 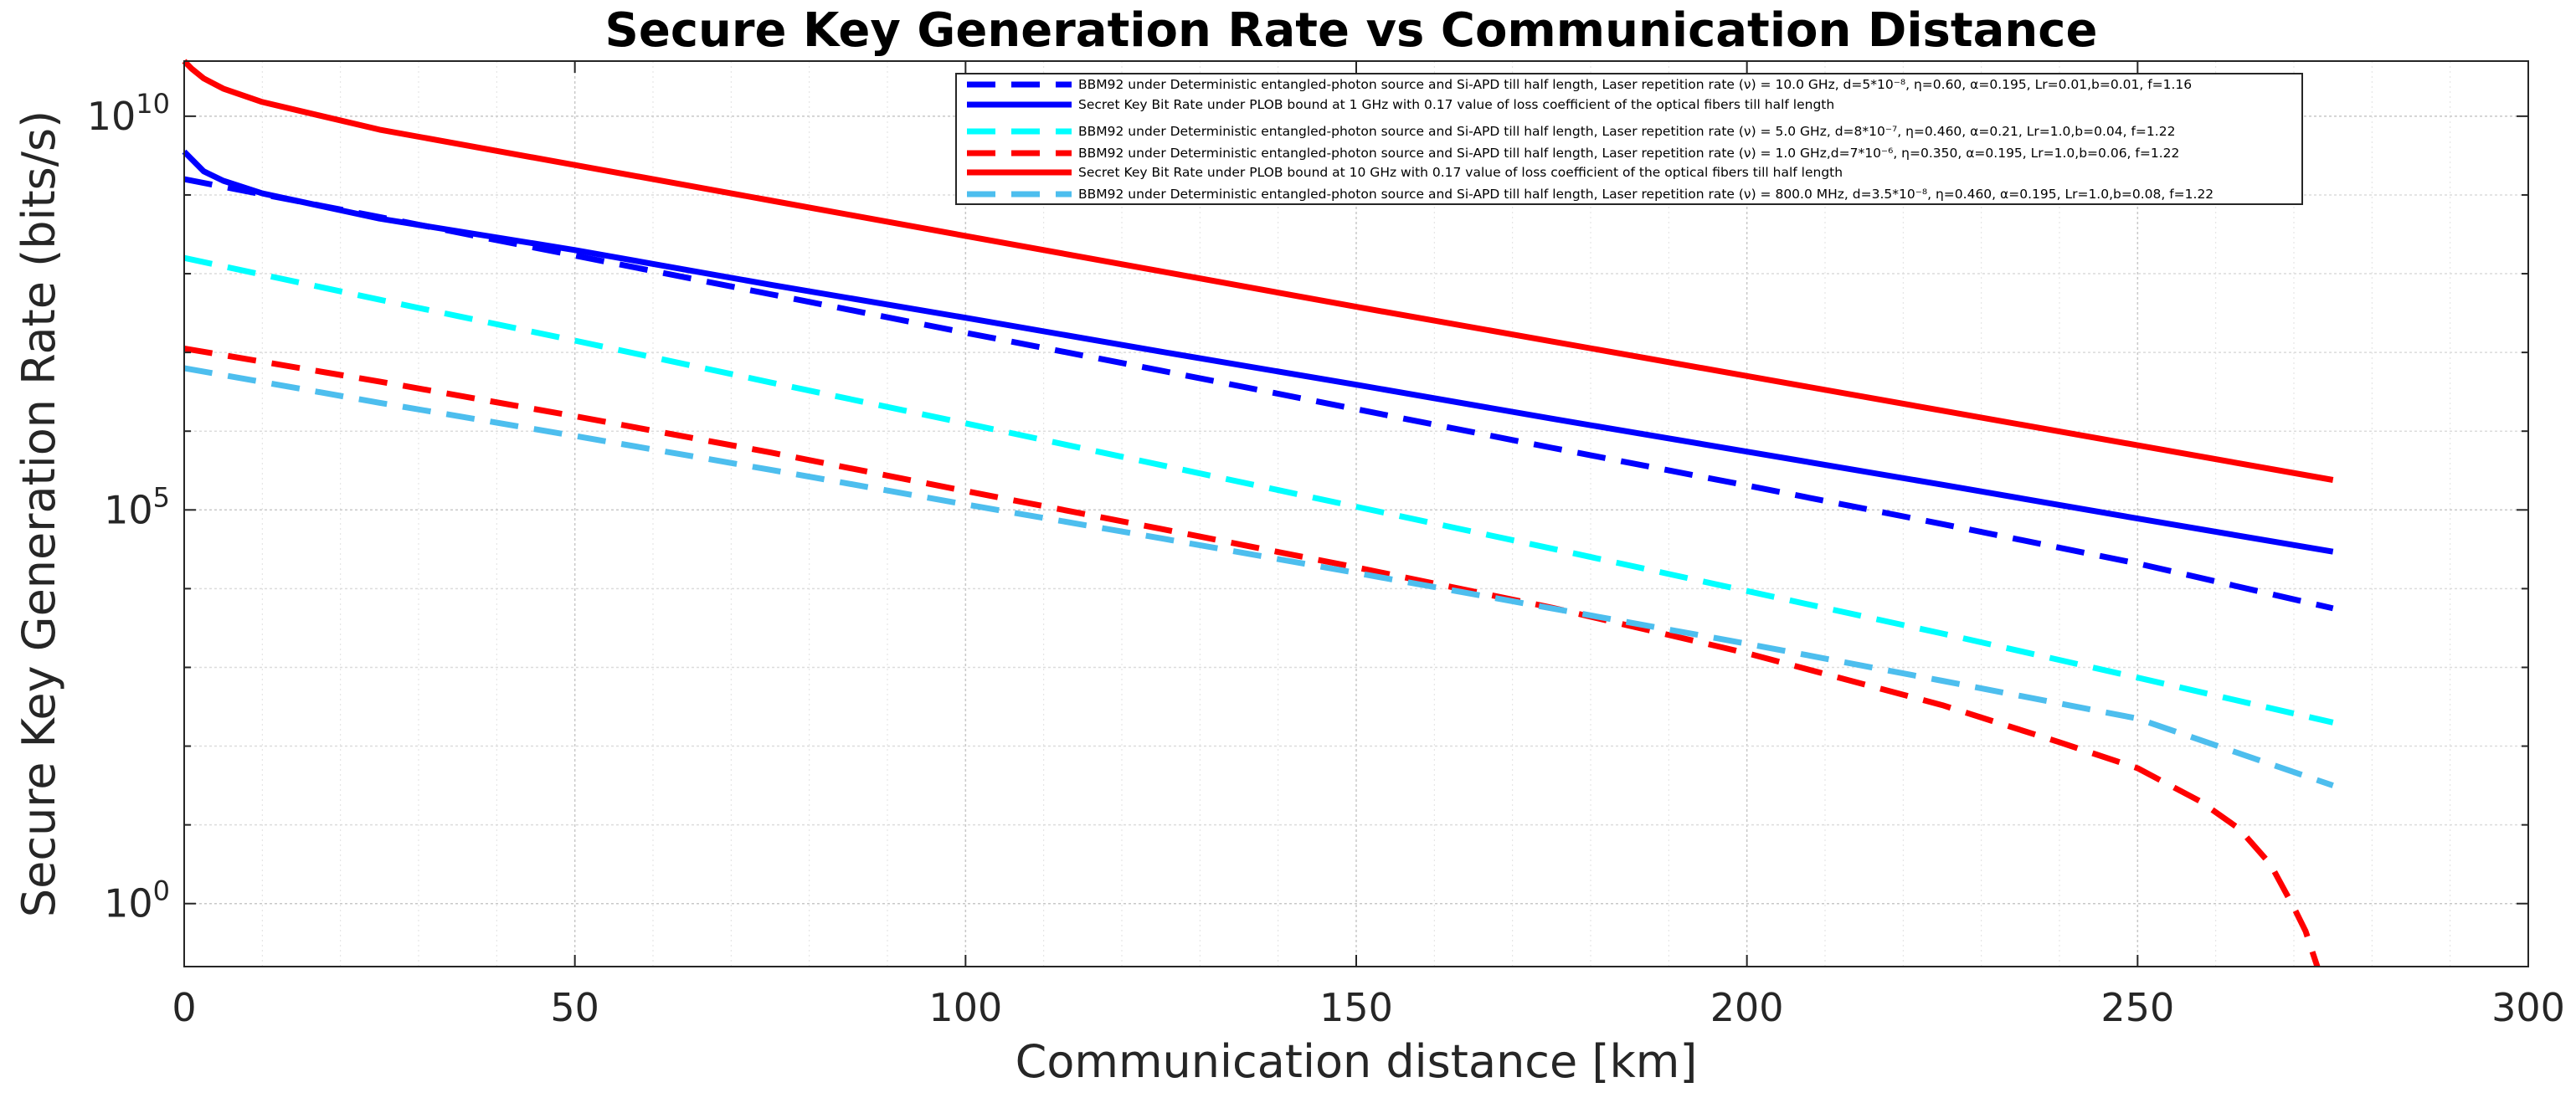 What do you see at coordinates (965, 1007) in the screenshot?
I see `x-tick-label: 100` at bounding box center [965, 1007].